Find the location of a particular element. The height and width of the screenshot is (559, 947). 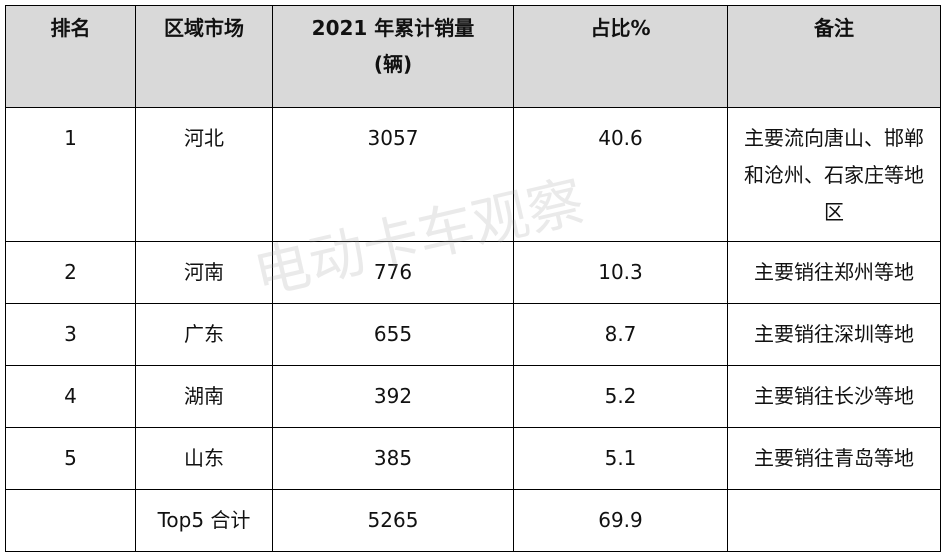

cell: 1 is located at coordinates (70, 174).